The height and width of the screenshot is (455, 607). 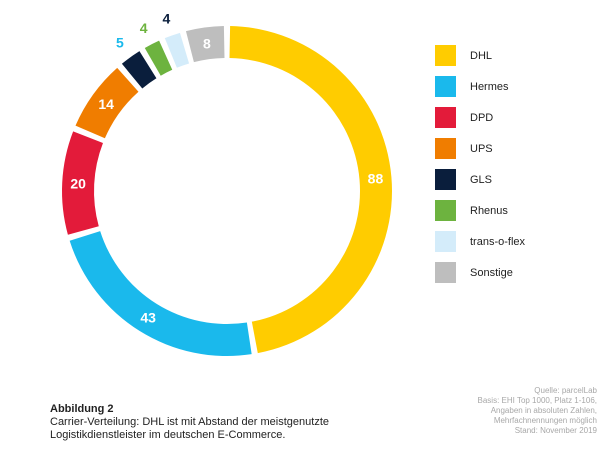 I want to click on data-label-hermes: 43, so click(x=148, y=317).